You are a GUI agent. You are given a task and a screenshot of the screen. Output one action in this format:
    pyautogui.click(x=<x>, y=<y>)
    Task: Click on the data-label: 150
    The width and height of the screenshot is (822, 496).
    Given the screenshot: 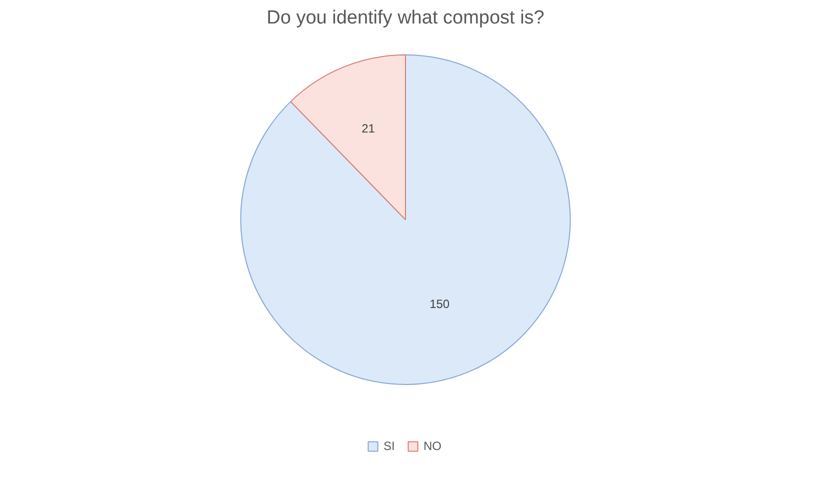 What is the action you would take?
    pyautogui.click(x=440, y=304)
    